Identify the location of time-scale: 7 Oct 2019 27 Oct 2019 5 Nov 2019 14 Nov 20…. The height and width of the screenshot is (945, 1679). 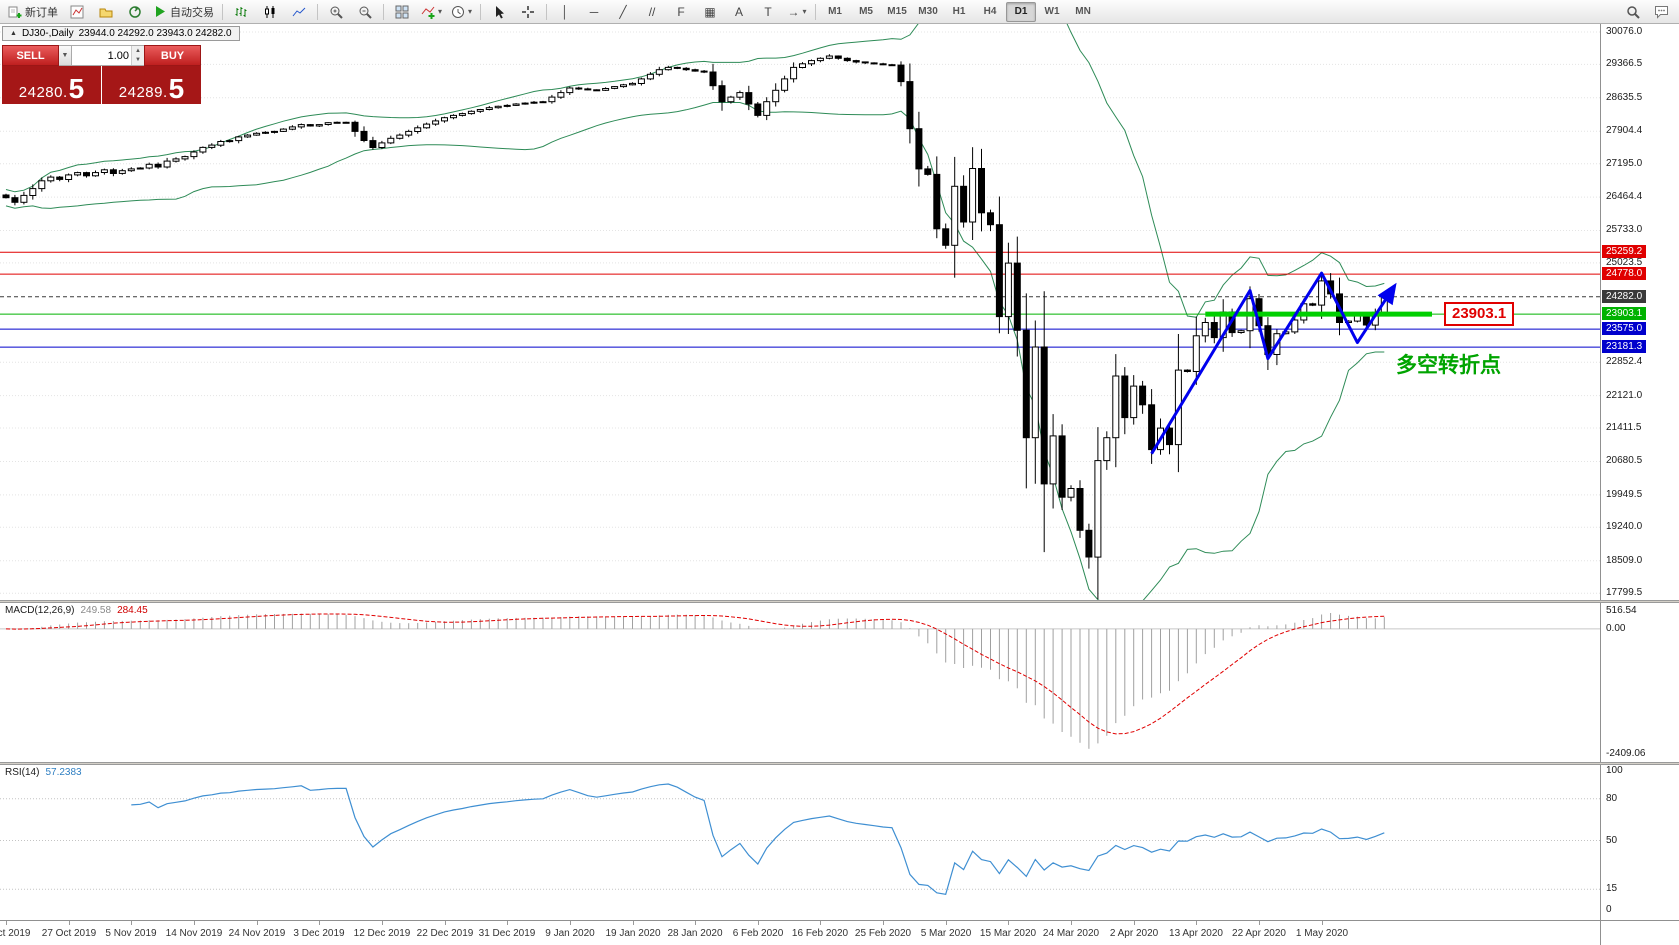
(800, 932).